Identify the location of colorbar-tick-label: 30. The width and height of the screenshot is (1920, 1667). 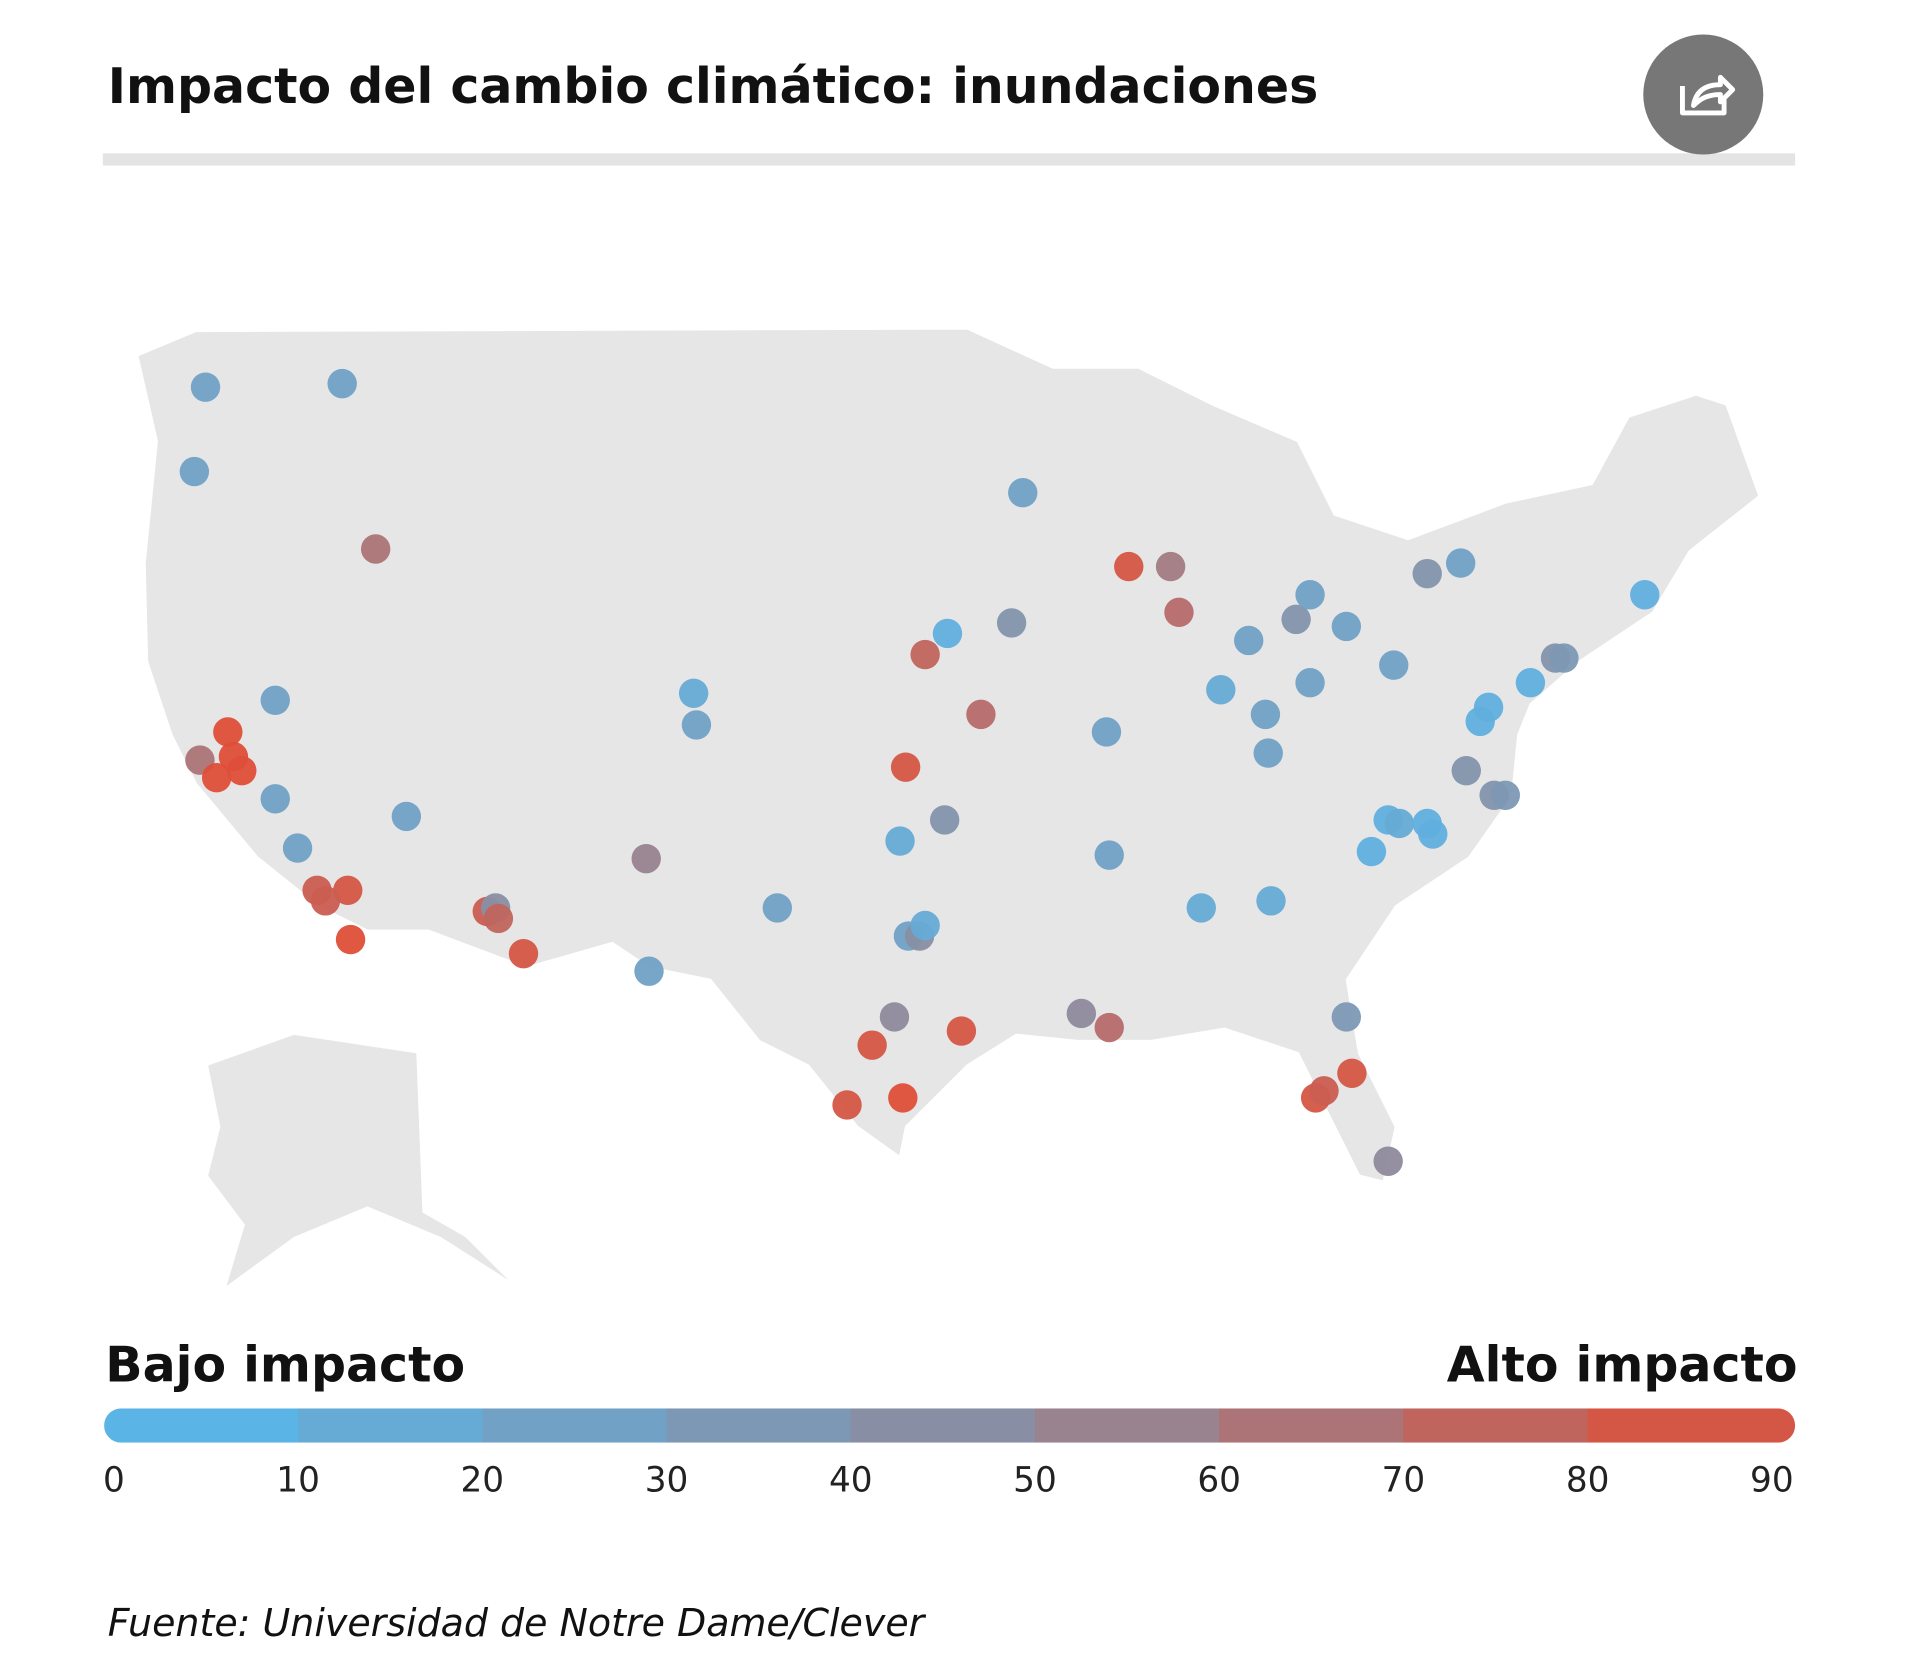
(667, 1481).